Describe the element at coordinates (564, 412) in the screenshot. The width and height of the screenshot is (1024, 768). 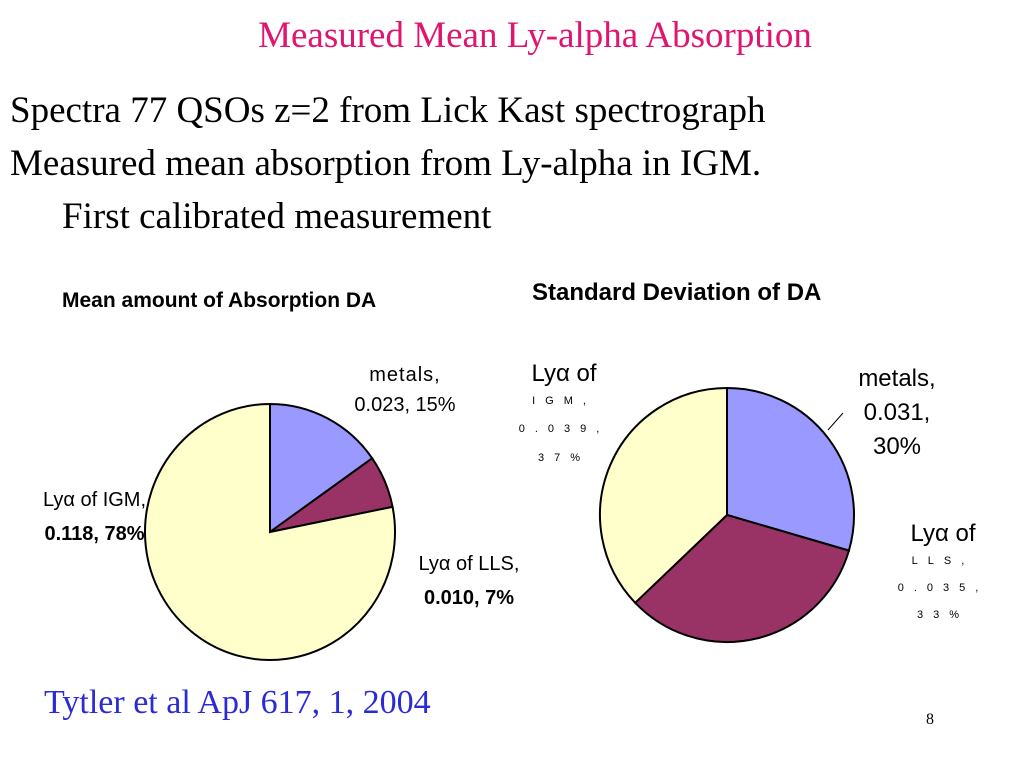
I see `pie-2-label-igm: Lyα of IGM, 0.039, 37%` at that location.